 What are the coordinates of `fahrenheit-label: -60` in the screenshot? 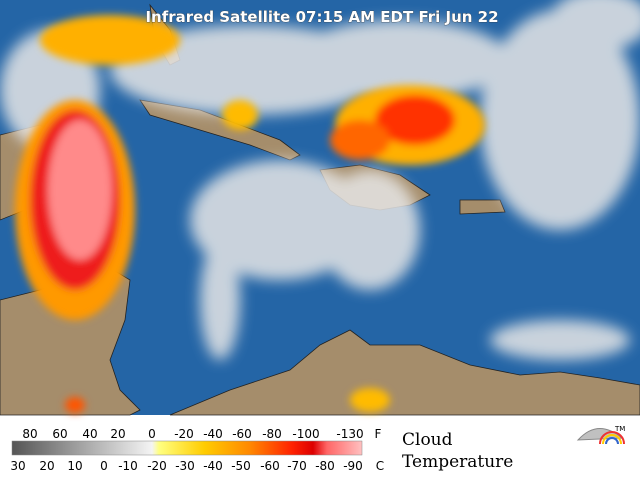 It's located at (242, 434).